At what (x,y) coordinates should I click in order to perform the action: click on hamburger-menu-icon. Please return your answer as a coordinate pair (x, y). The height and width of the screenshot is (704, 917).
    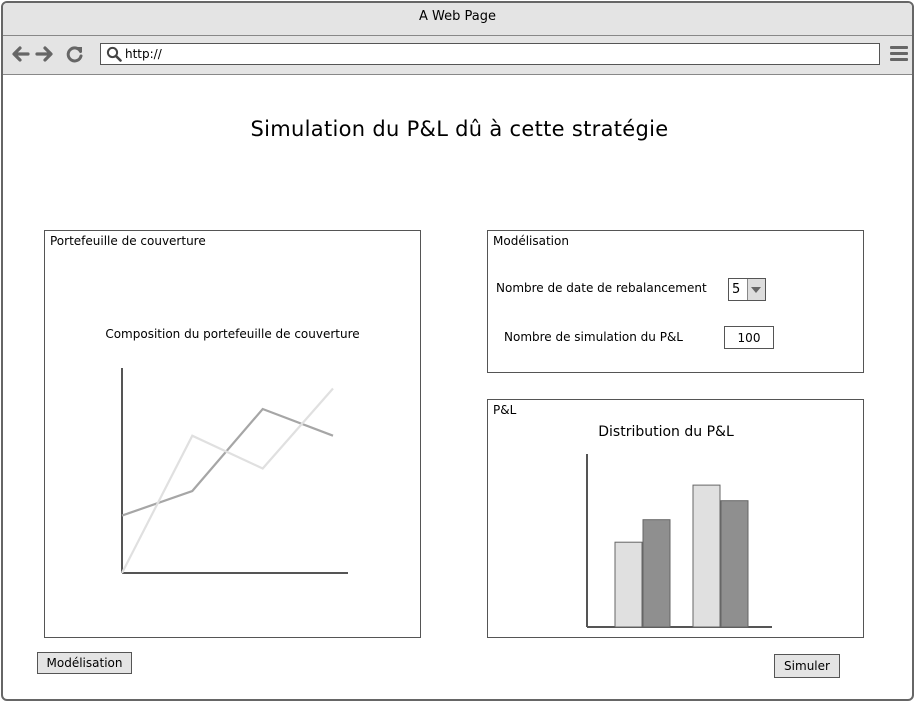
    Looking at the image, I should click on (899, 54).